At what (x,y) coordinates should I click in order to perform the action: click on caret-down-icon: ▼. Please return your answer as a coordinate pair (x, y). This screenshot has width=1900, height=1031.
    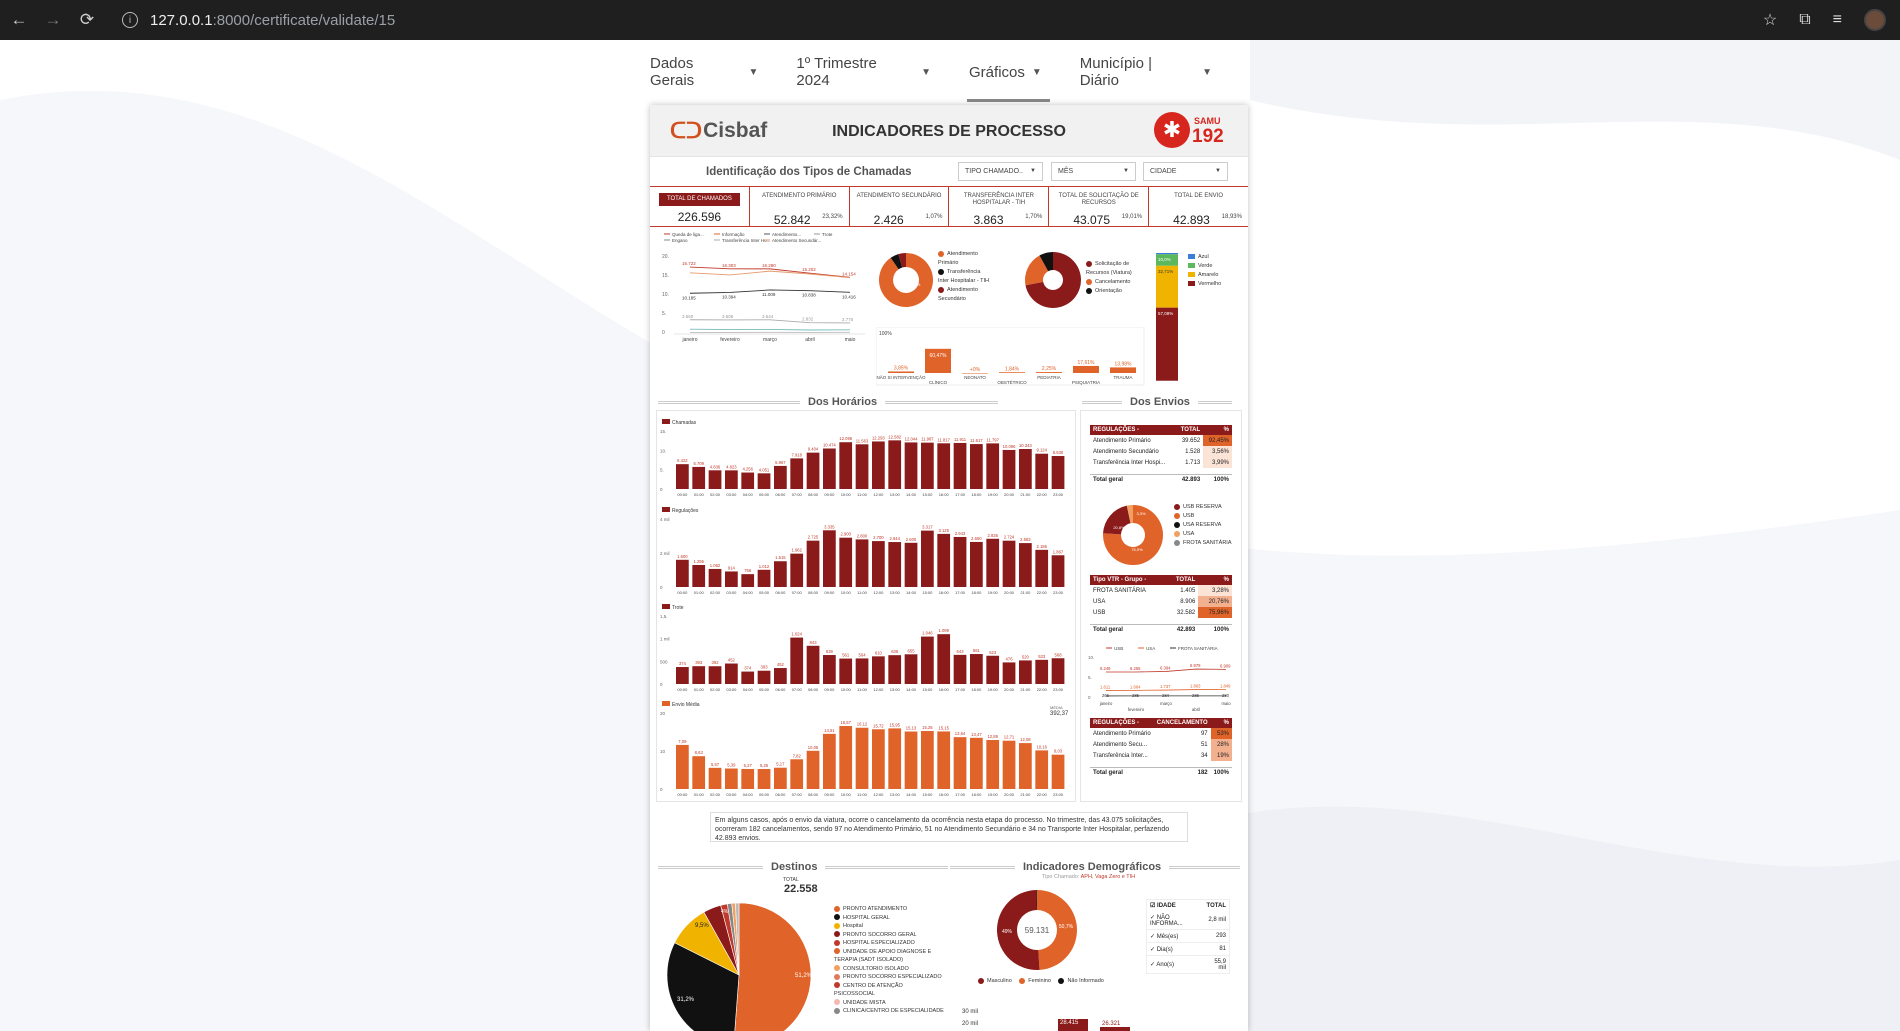
    Looking at the image, I should click on (1207, 72).